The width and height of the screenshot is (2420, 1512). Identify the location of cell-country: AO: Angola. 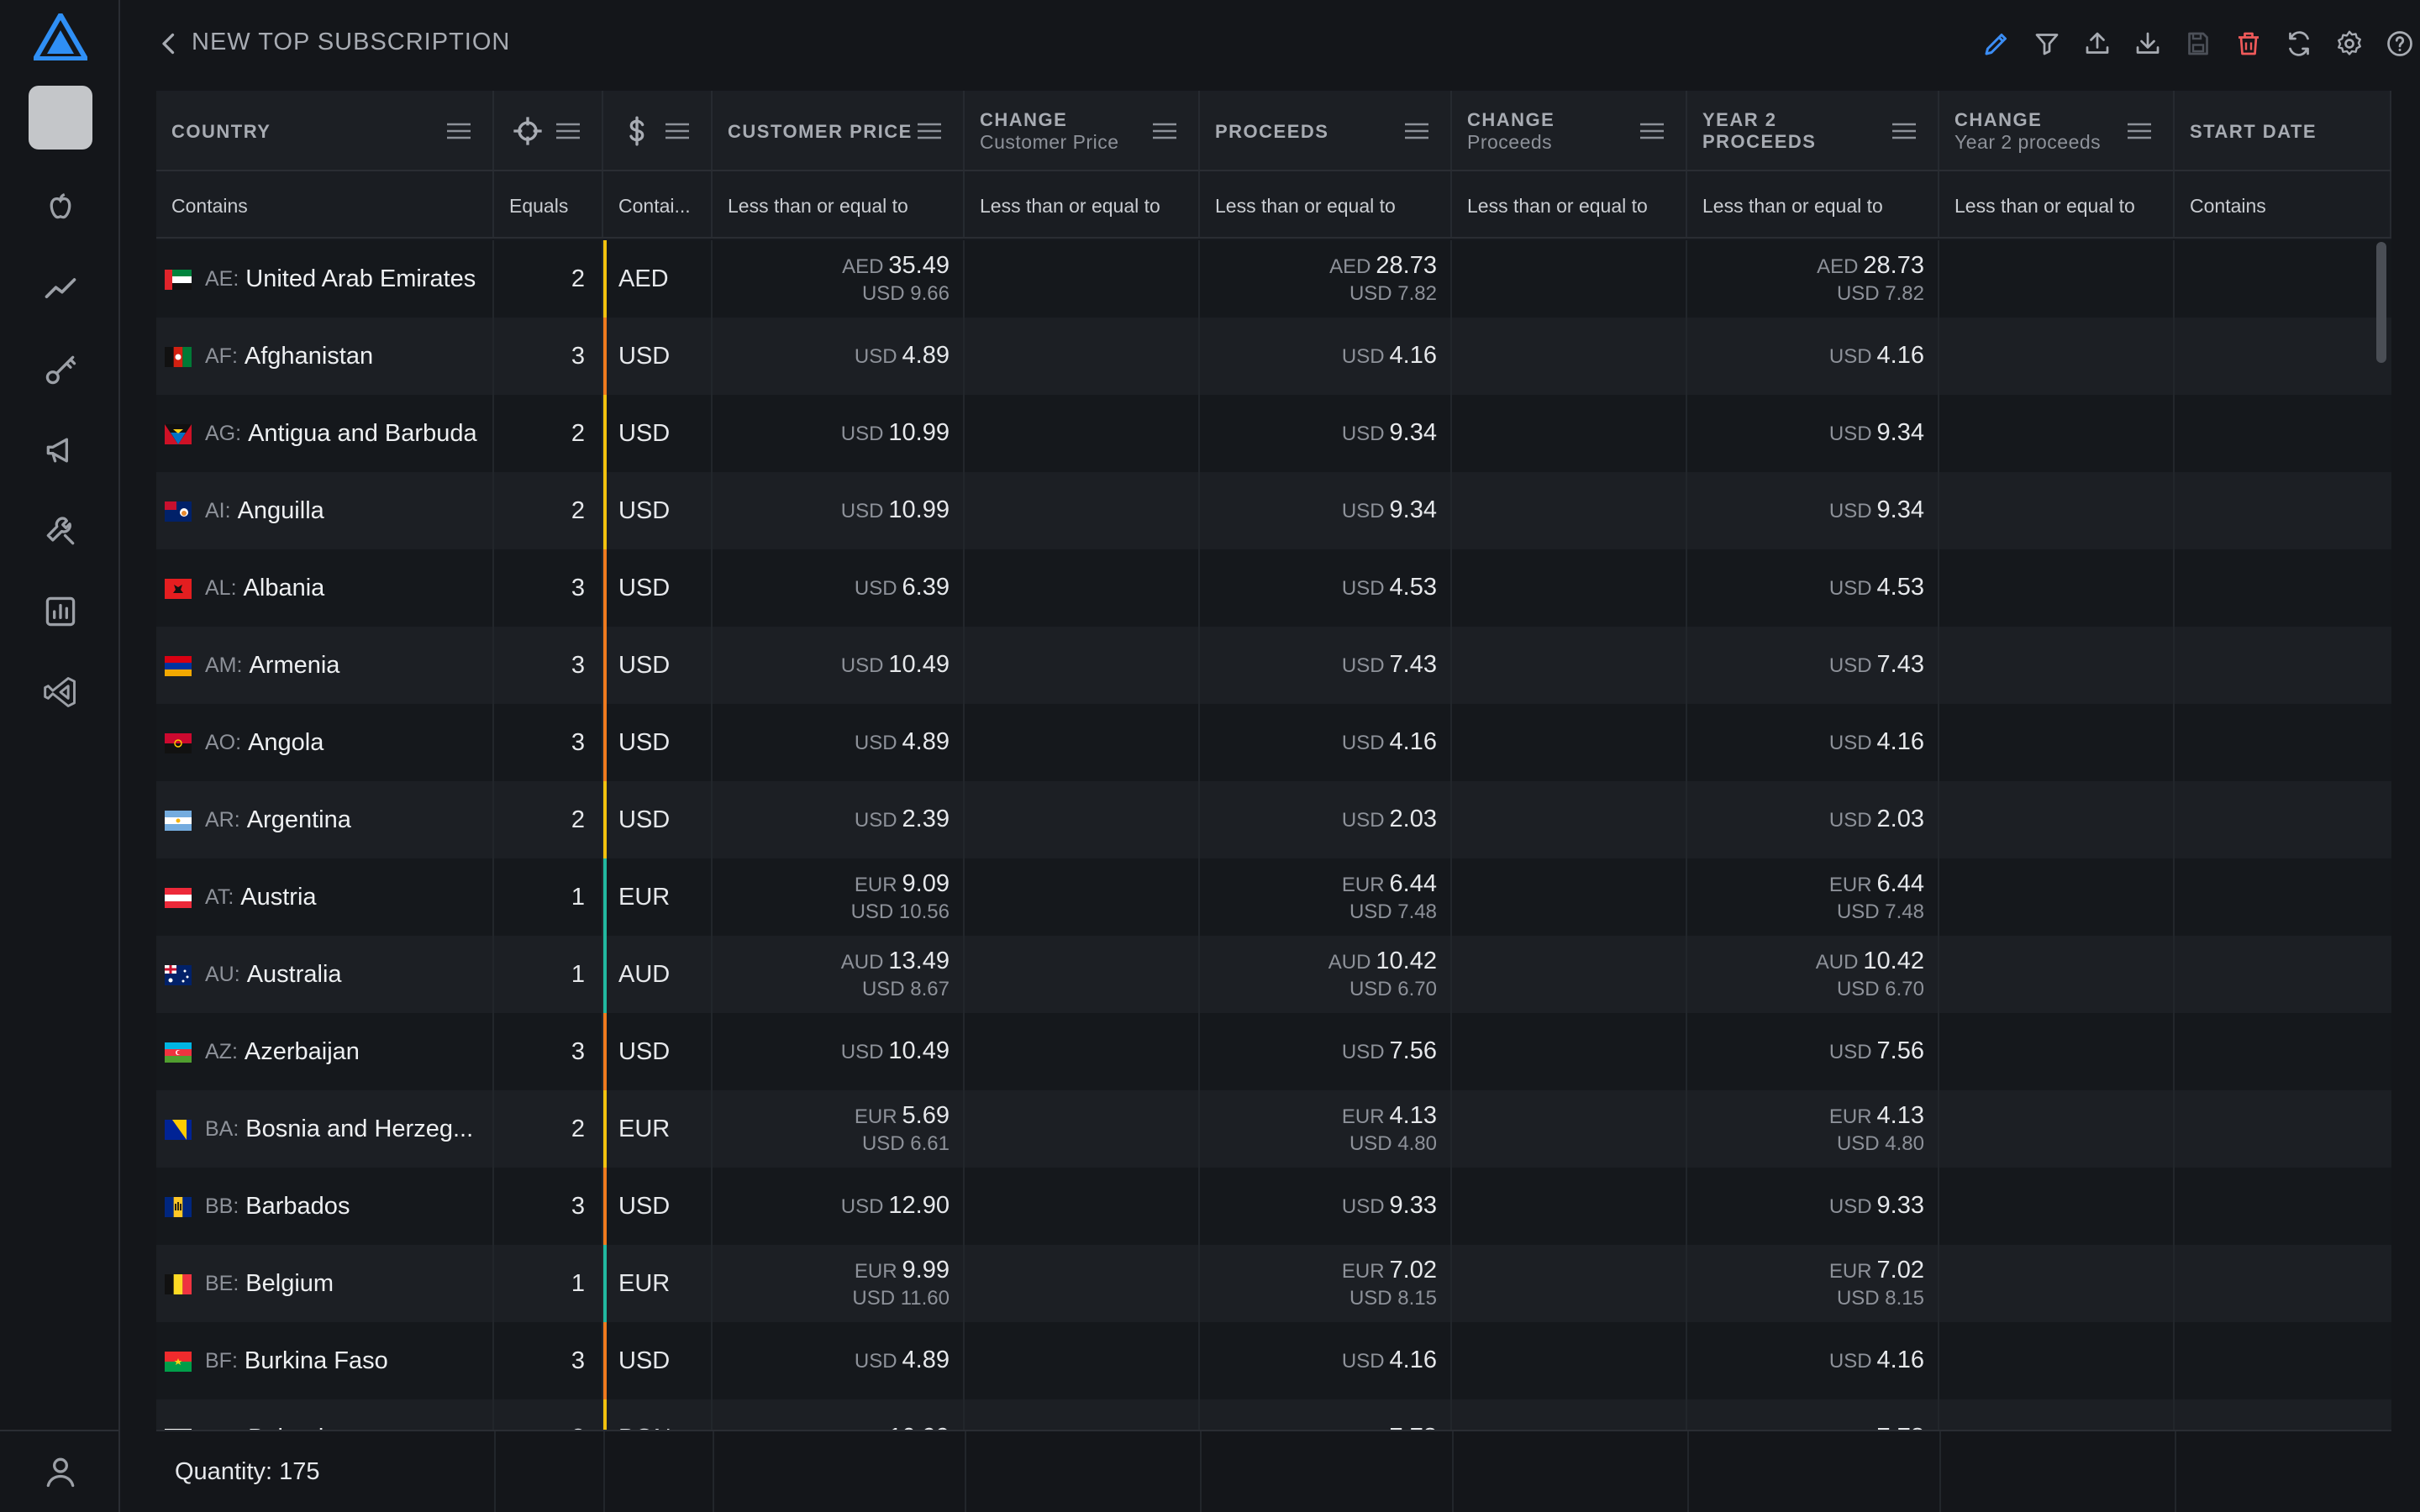
(325, 742).